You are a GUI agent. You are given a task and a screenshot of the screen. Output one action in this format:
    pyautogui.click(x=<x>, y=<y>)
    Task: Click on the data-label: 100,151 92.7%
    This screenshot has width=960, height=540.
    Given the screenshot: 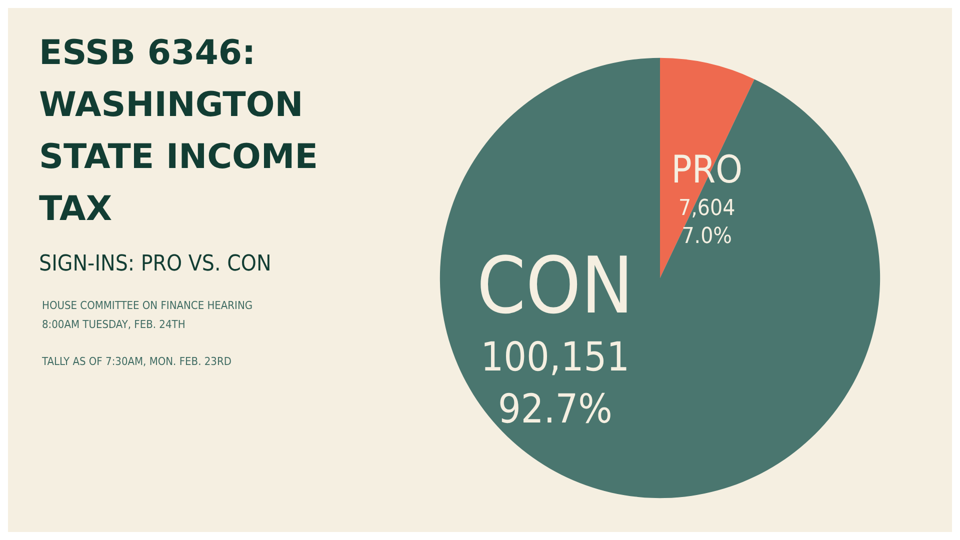 What is the action you would take?
    pyautogui.click(x=555, y=383)
    